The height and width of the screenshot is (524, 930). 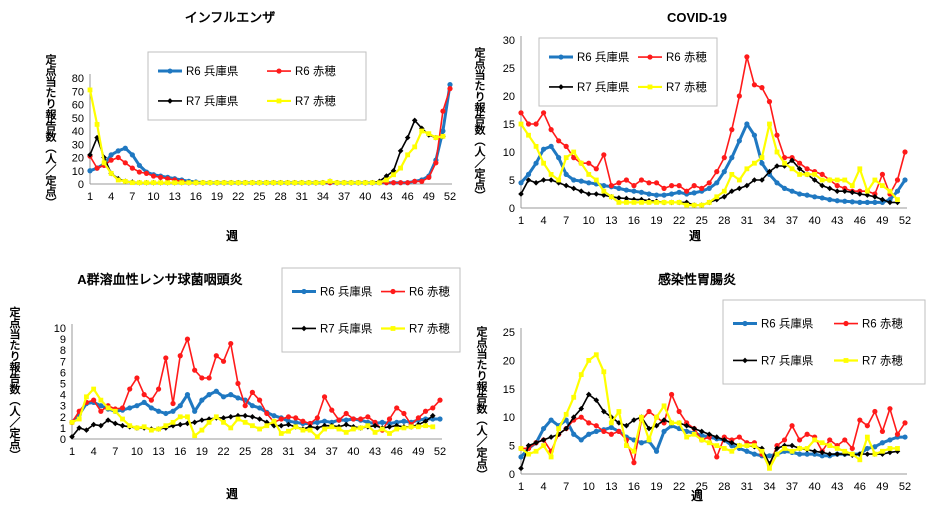 What do you see at coordinates (78, 119) in the screenshot?
I see `y-tick-label: 50` at bounding box center [78, 119].